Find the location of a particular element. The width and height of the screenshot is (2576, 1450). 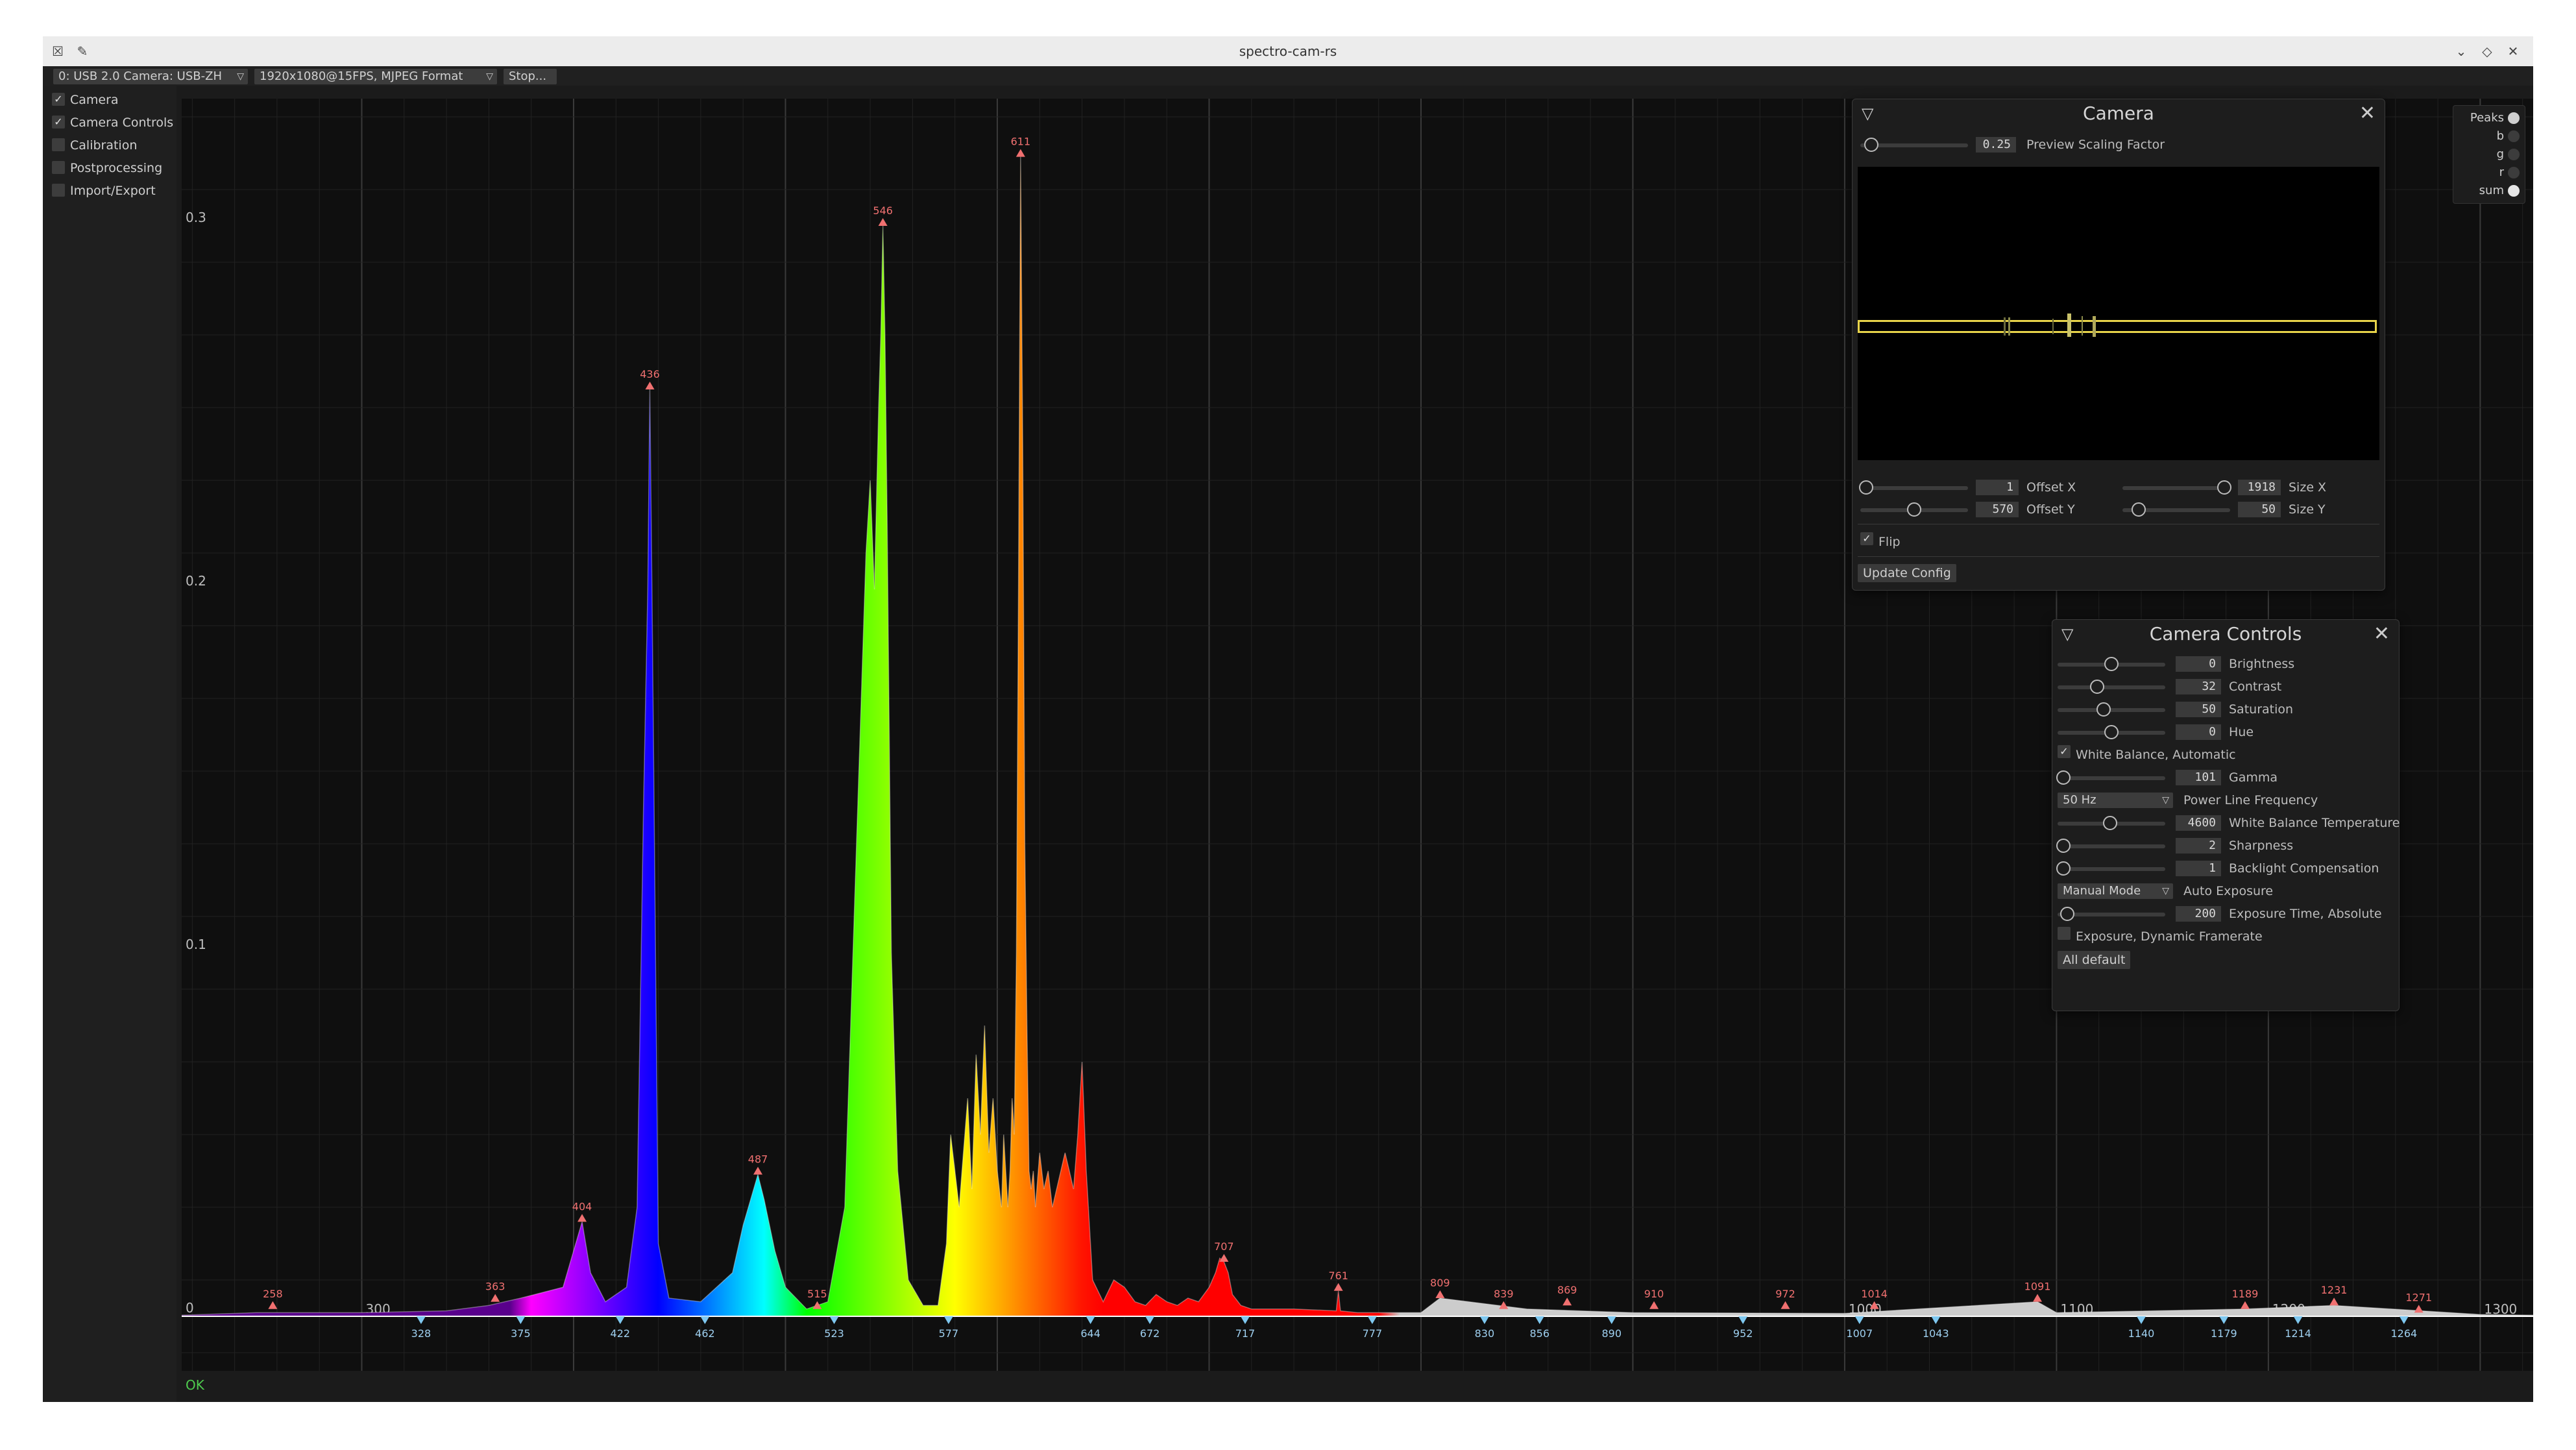

contrast-value: 32 is located at coordinates (2198, 686).